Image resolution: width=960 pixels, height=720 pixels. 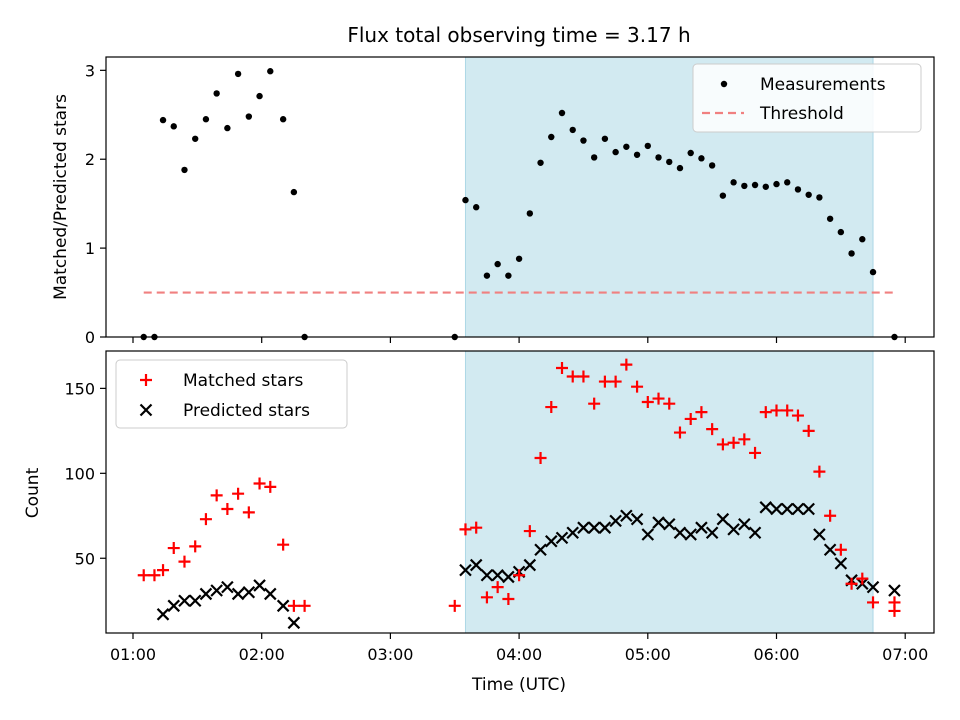 I want to click on legend-matched-label: Matched stars, so click(x=243, y=381).